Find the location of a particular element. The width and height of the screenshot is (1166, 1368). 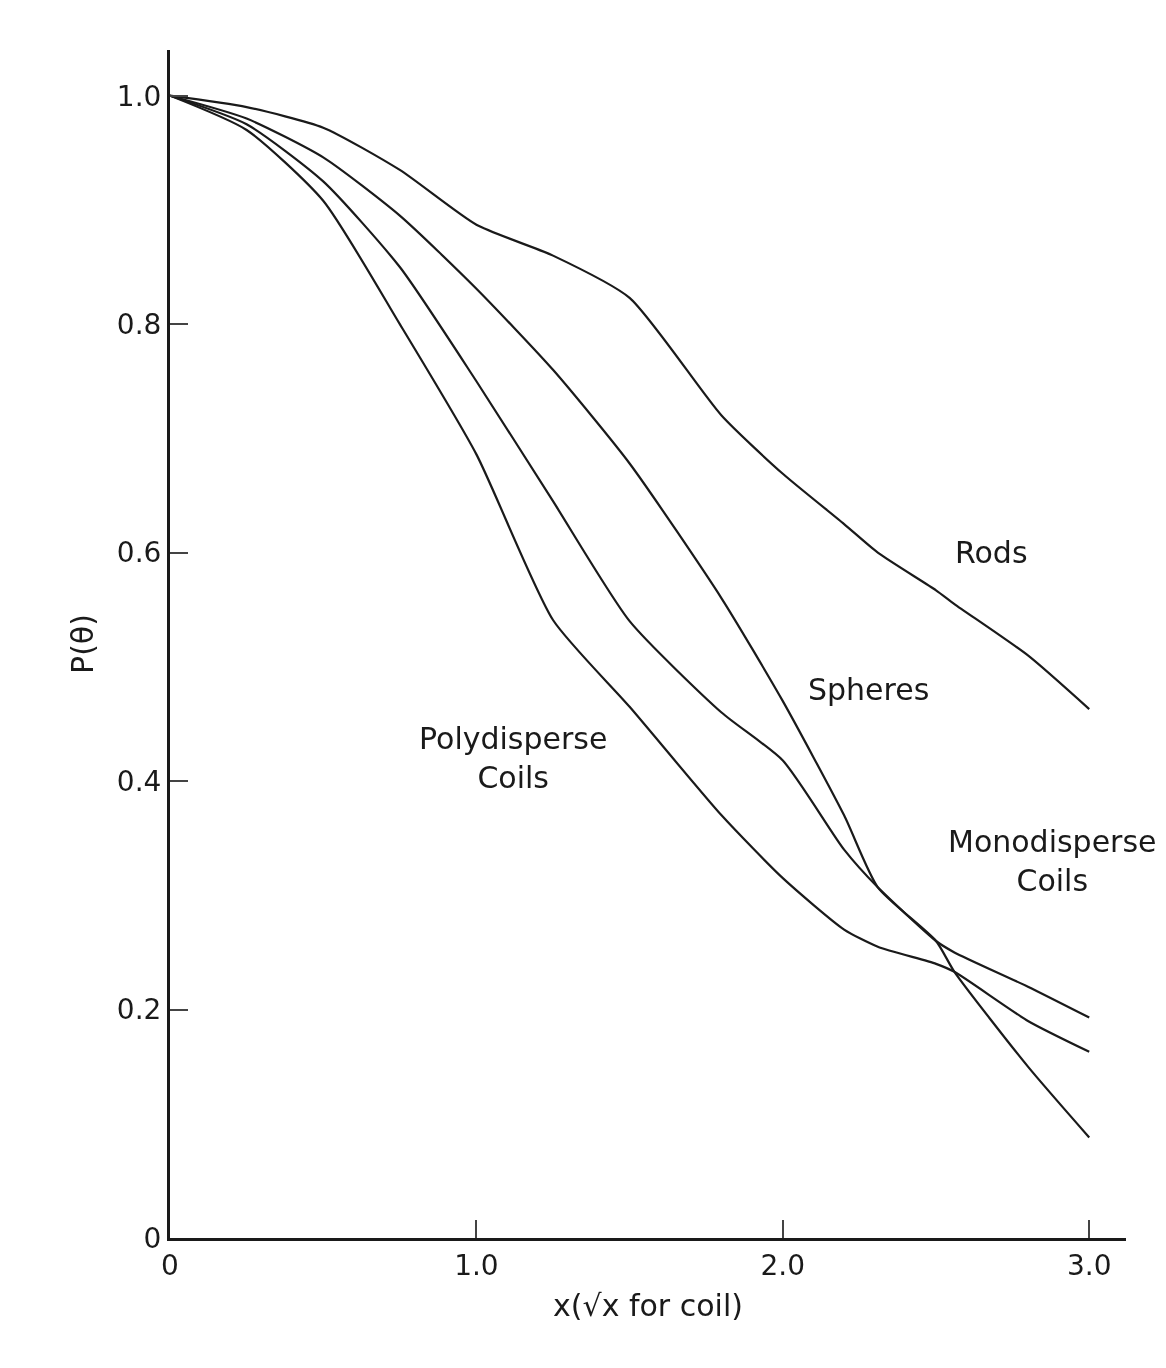

series-label: Monodisperse Coils is located at coordinates (1052, 861).